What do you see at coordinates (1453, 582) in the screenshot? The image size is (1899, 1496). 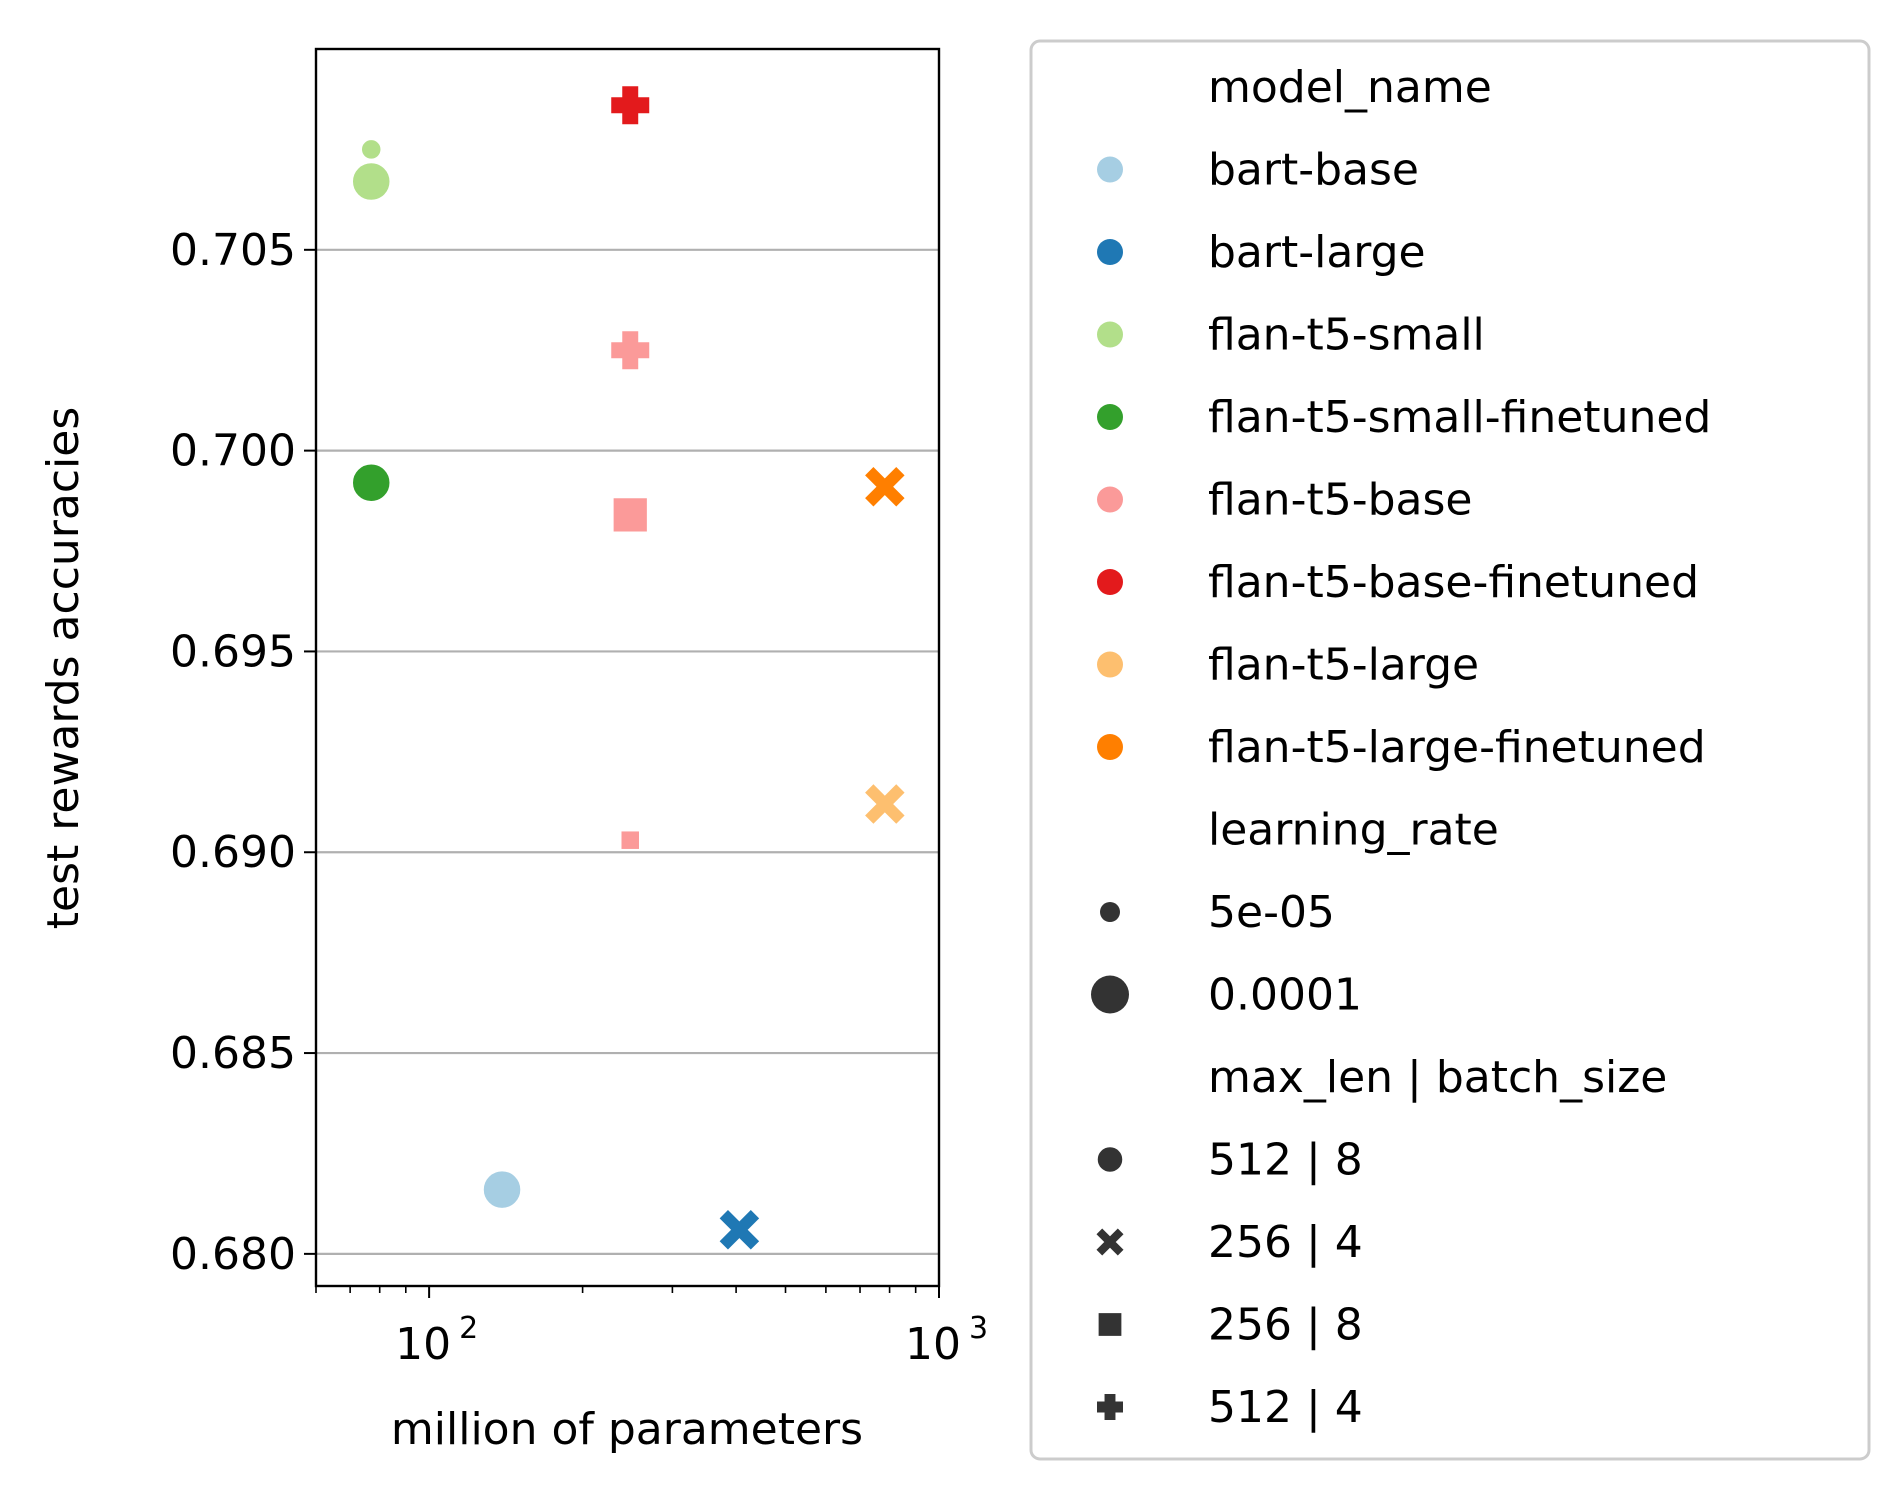 I see `legend-label: flan-t5-base-finetuned` at bounding box center [1453, 582].